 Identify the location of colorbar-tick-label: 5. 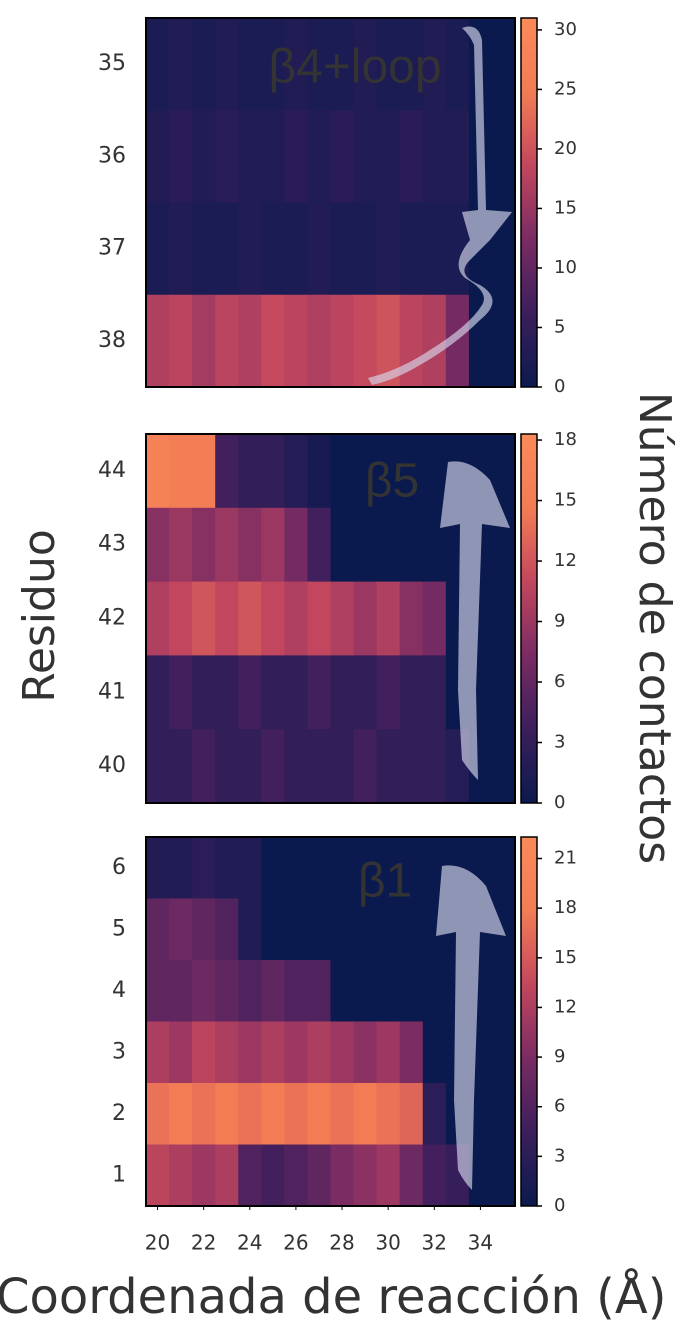
(559, 326).